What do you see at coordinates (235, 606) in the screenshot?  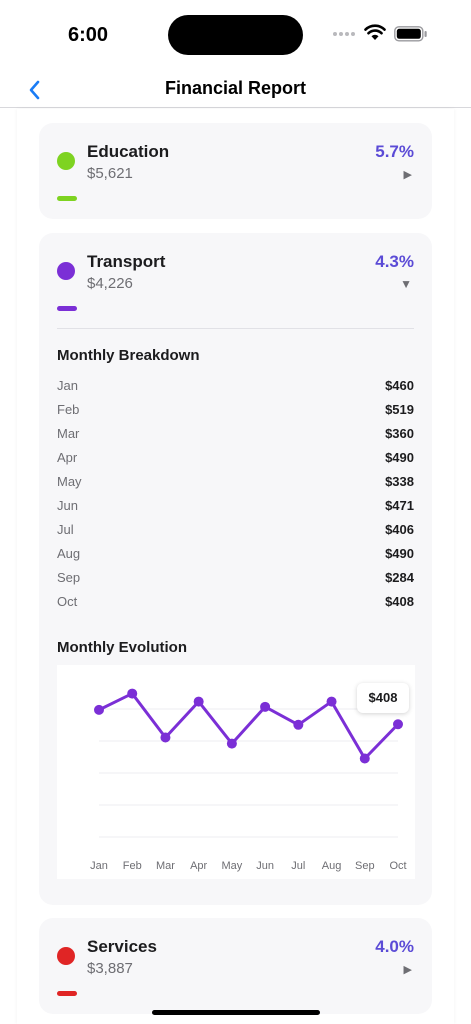 I see `breakdown-row: Oct $408` at bounding box center [235, 606].